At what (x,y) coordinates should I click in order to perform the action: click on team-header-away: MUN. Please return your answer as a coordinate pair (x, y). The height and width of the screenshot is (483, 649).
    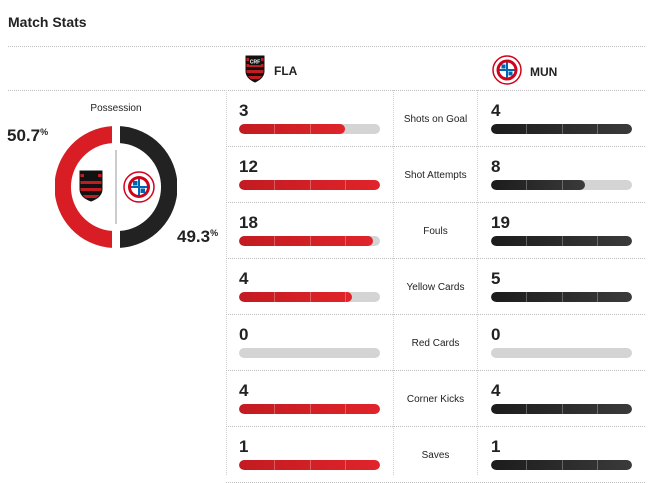
    Looking at the image, I should click on (524, 71).